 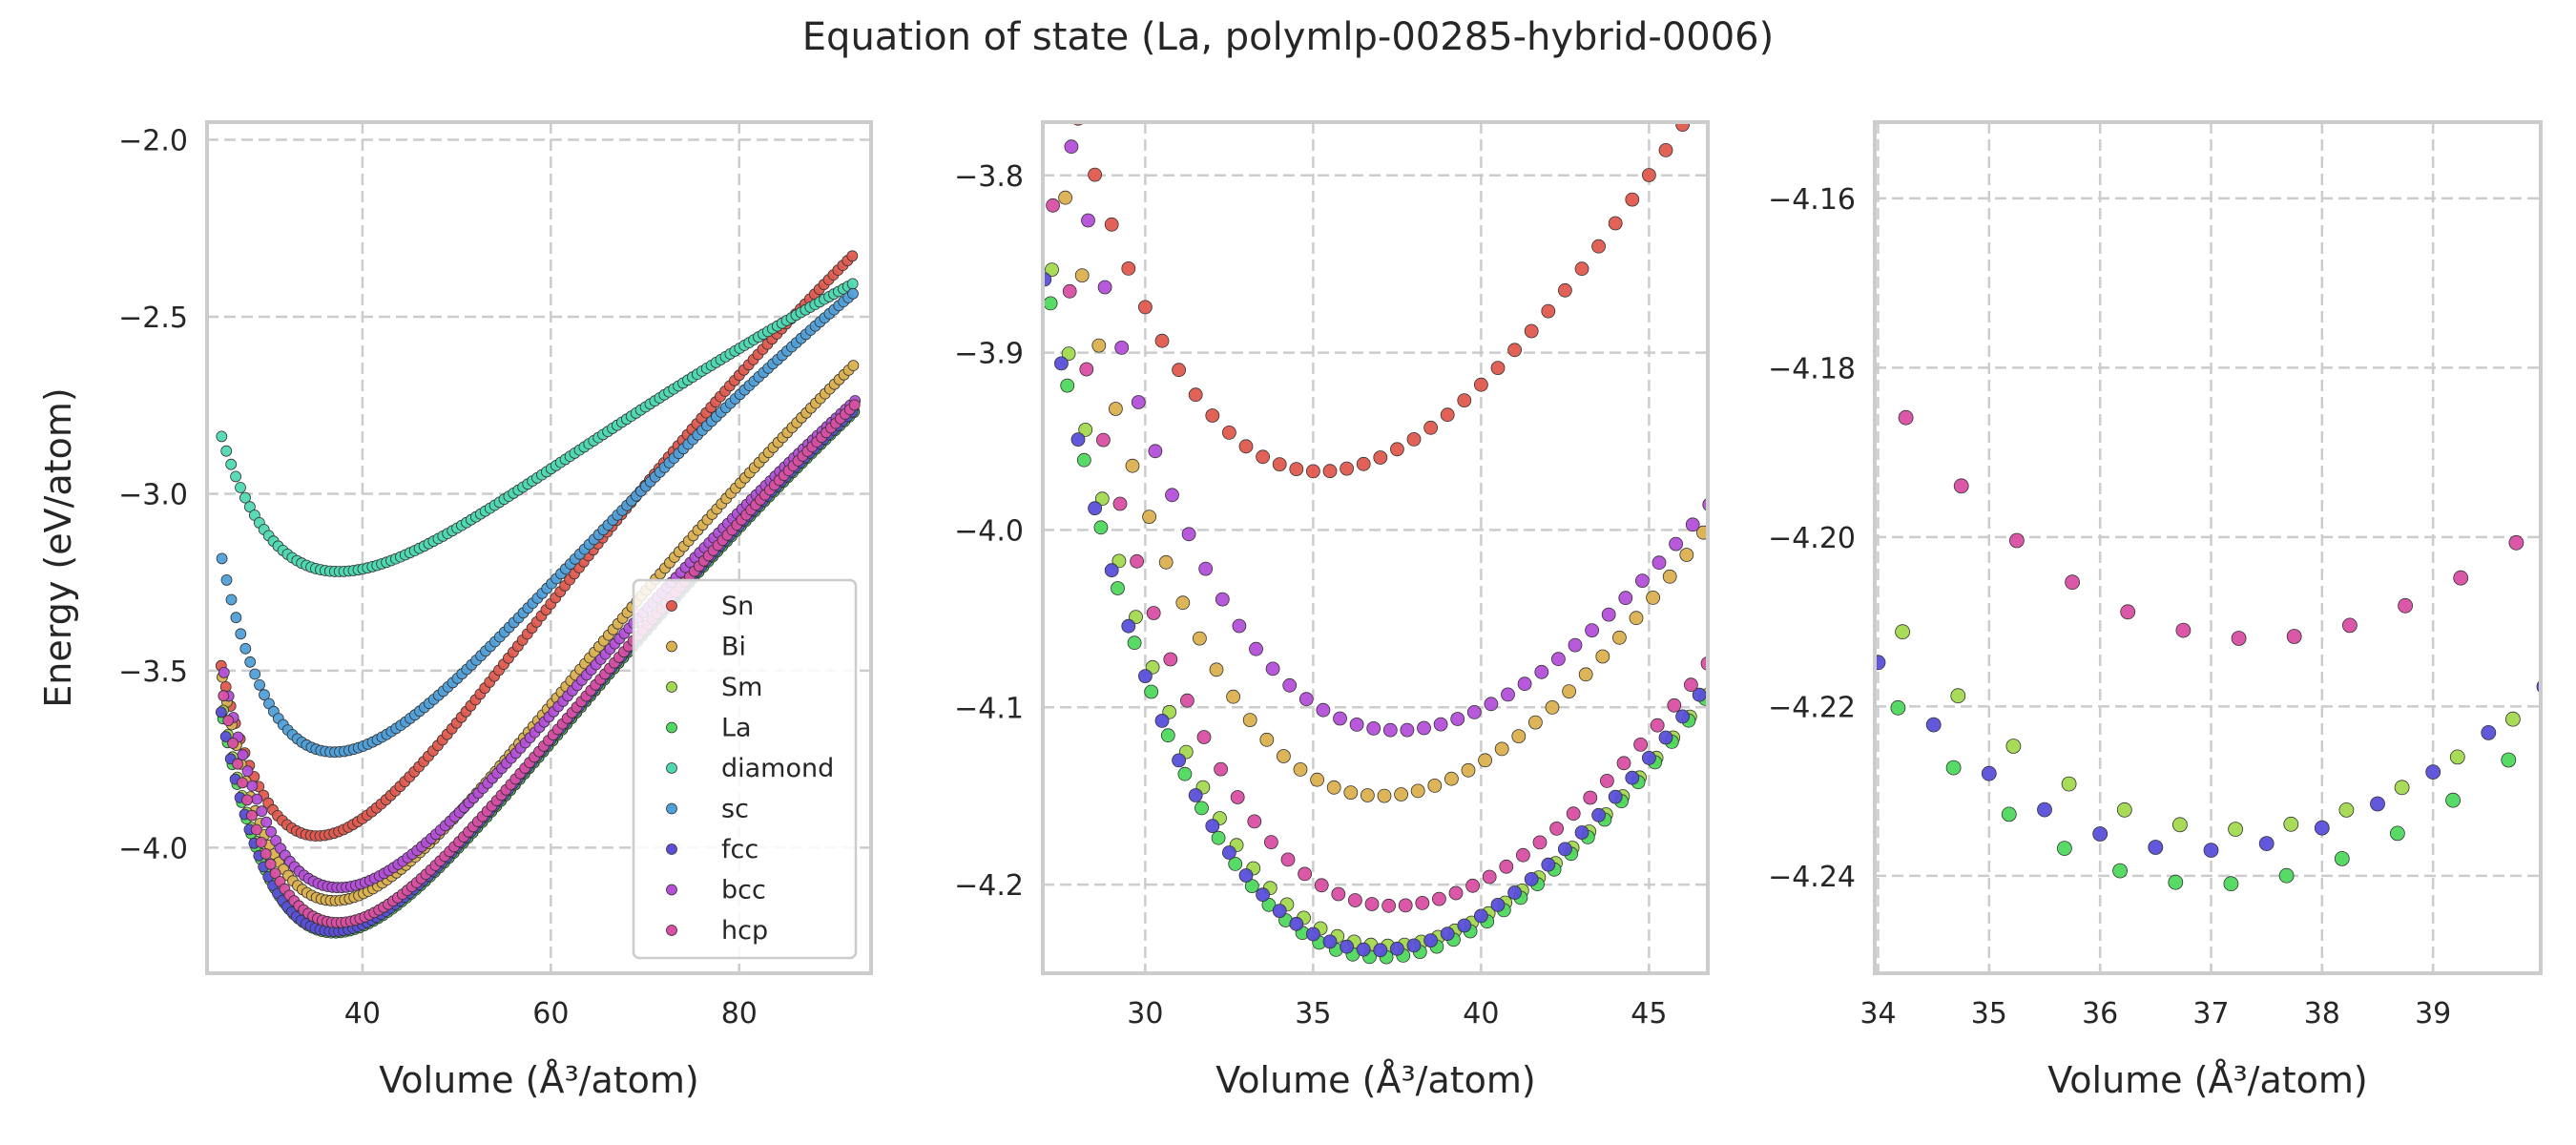 What do you see at coordinates (58, 547) in the screenshot?
I see `y-axis-label: Energy (eV/atom)` at bounding box center [58, 547].